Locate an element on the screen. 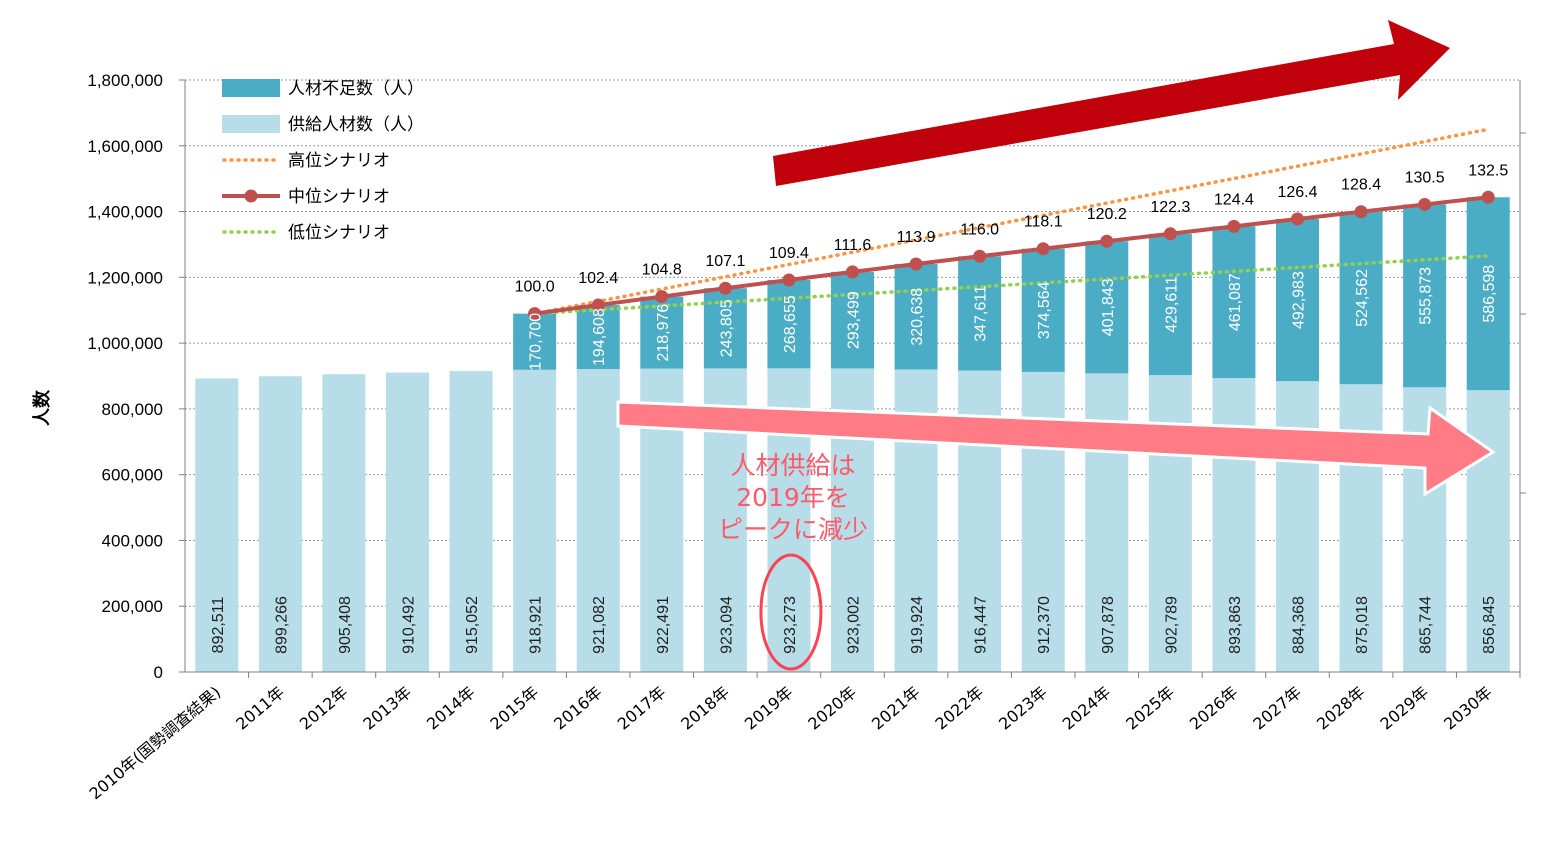 The height and width of the screenshot is (851, 1552). y-tick-label: 1,800,000 is located at coordinates (125, 80).